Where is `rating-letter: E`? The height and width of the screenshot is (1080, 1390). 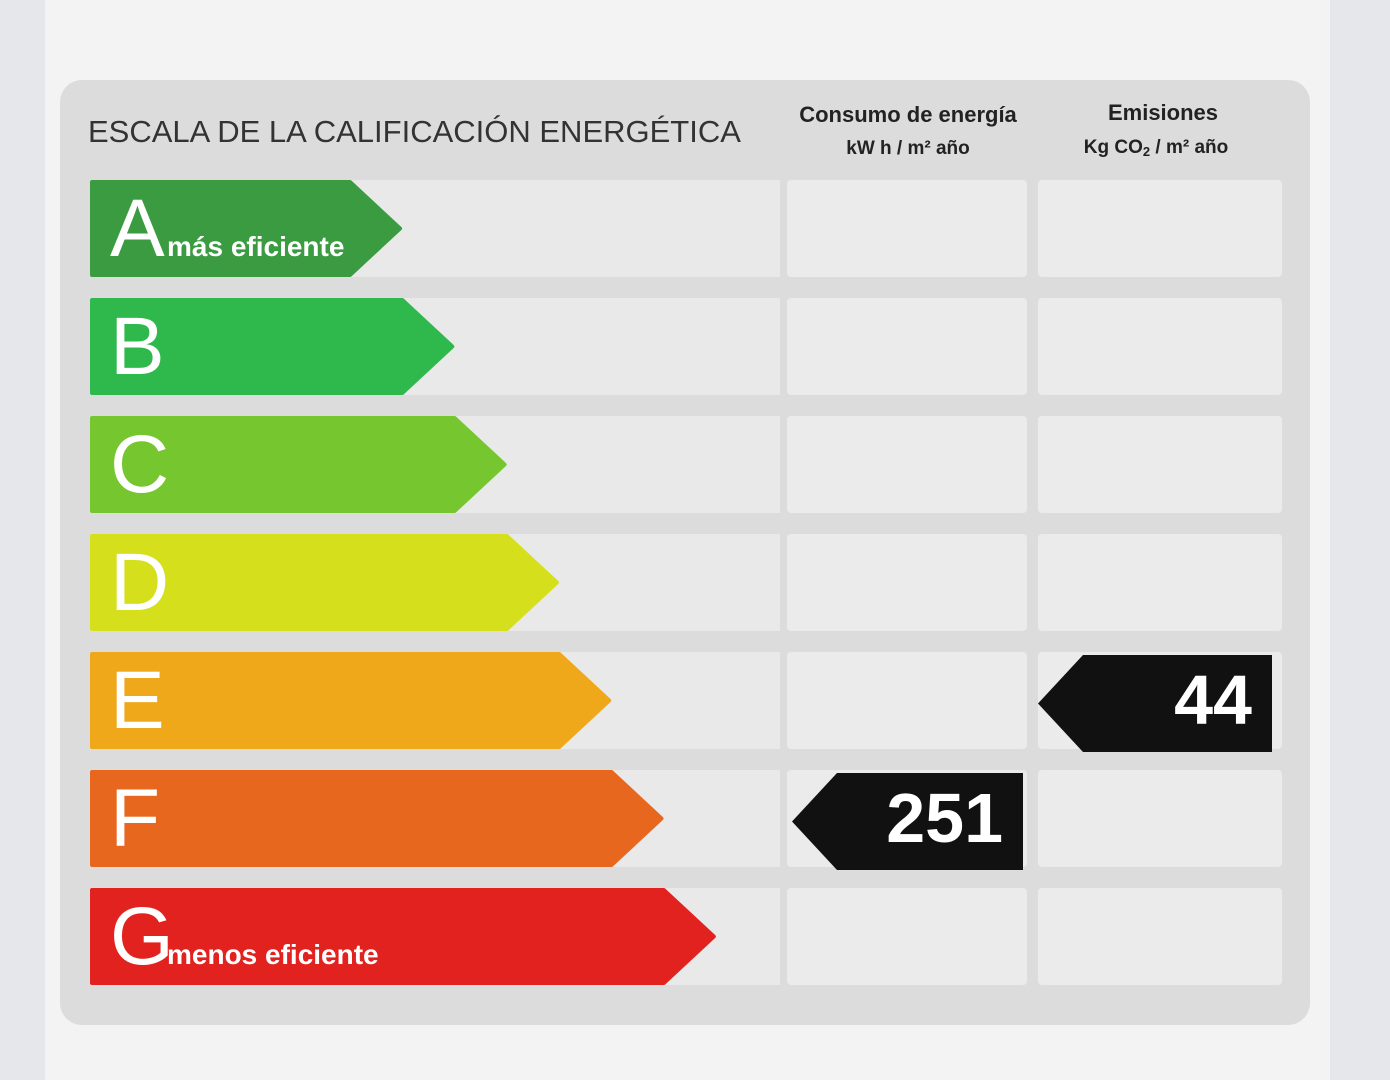 rating-letter: E is located at coordinates (137, 700).